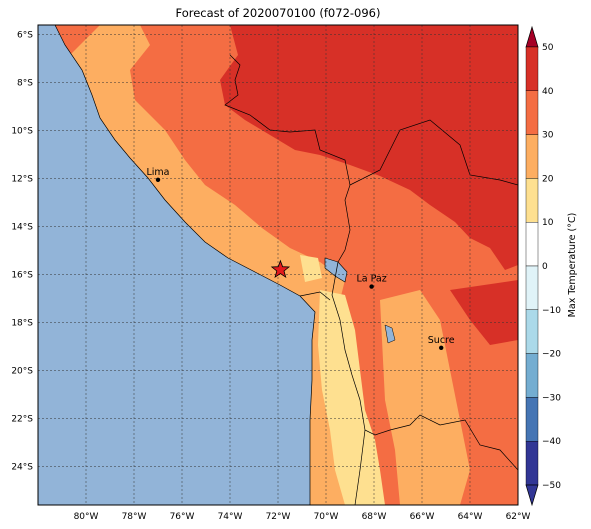 The width and height of the screenshot is (591, 529). I want to click on colorbar-tick-label: −20, so click(551, 355).